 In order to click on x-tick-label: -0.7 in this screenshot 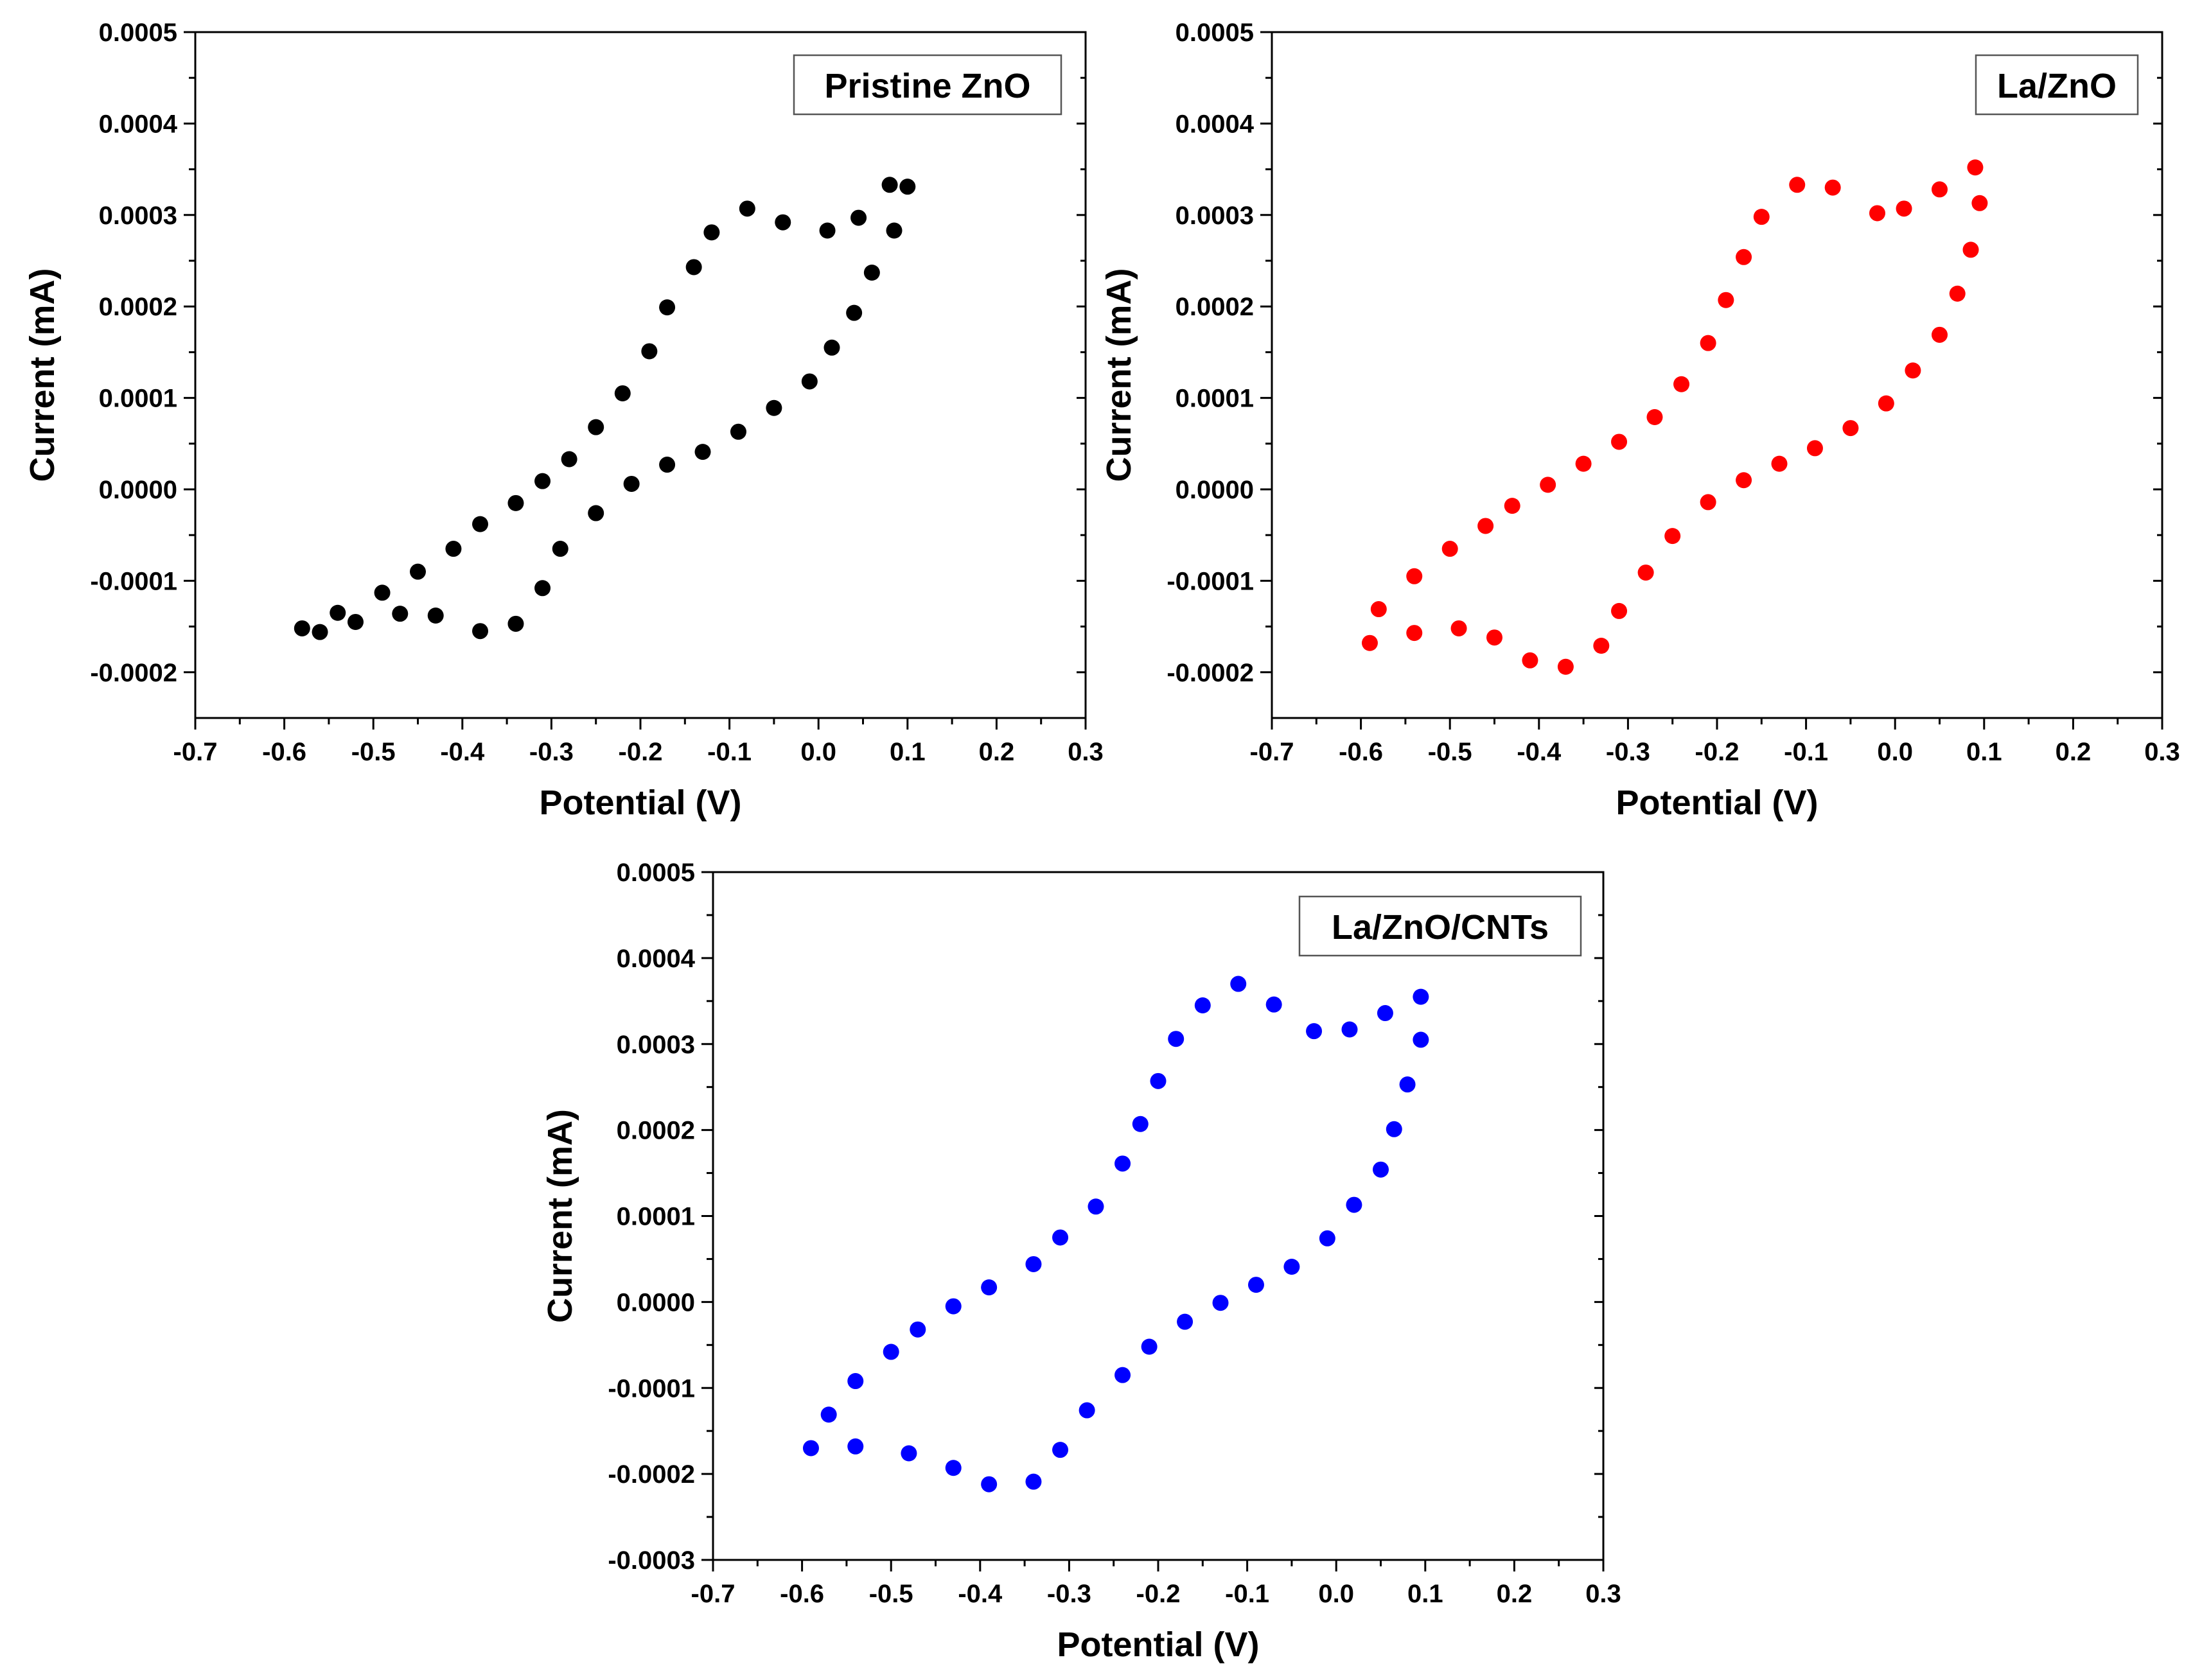, I will do `click(1272, 752)`.